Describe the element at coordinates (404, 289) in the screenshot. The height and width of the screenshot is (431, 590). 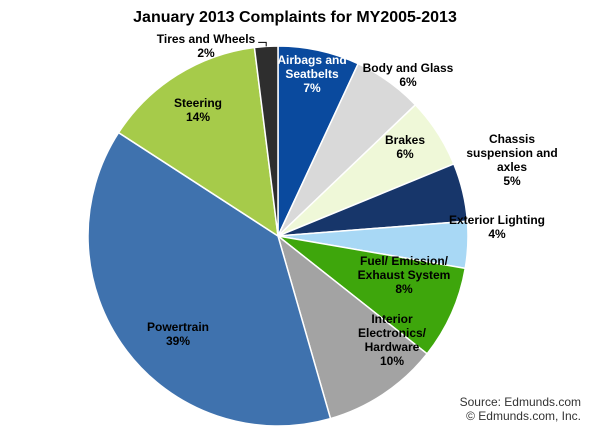
I see `label-line: 8%` at that location.